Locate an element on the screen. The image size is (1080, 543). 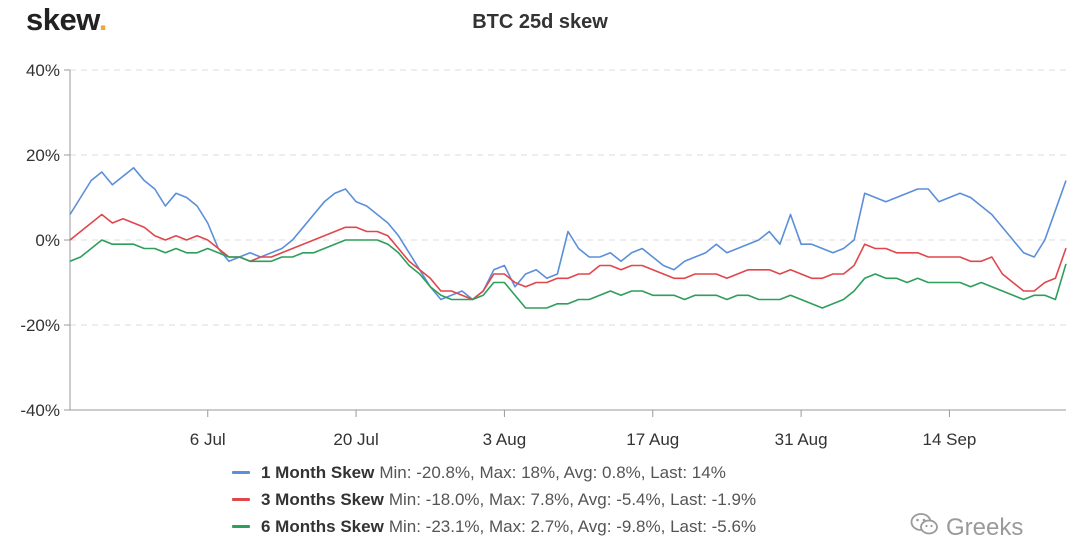
x-tick-label: 3 Aug is located at coordinates (505, 439).